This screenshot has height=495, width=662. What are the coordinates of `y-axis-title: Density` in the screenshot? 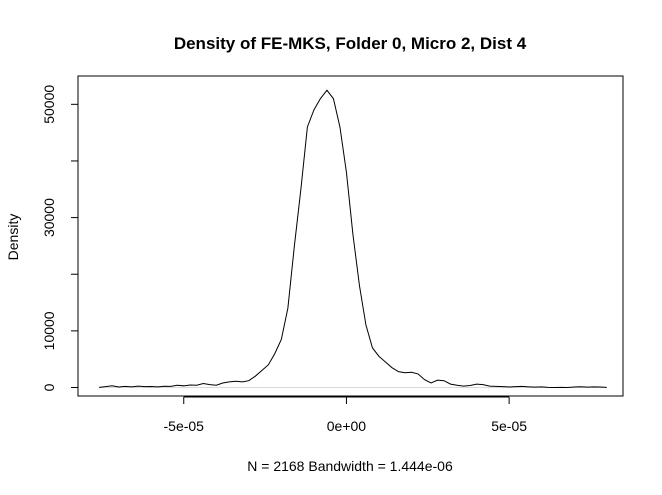 It's located at (13, 237).